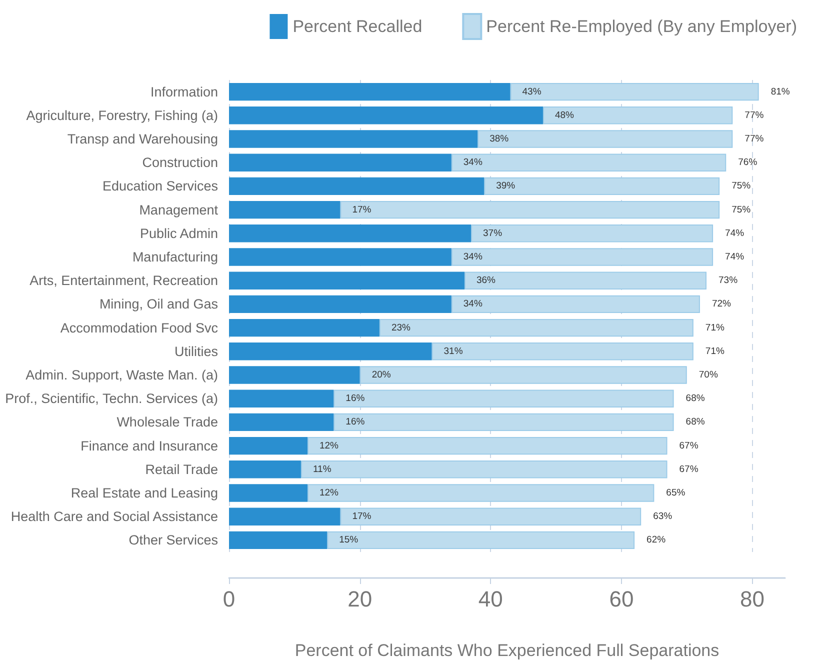 The image size is (820, 664). I want to click on total-label: 76%, so click(748, 162).